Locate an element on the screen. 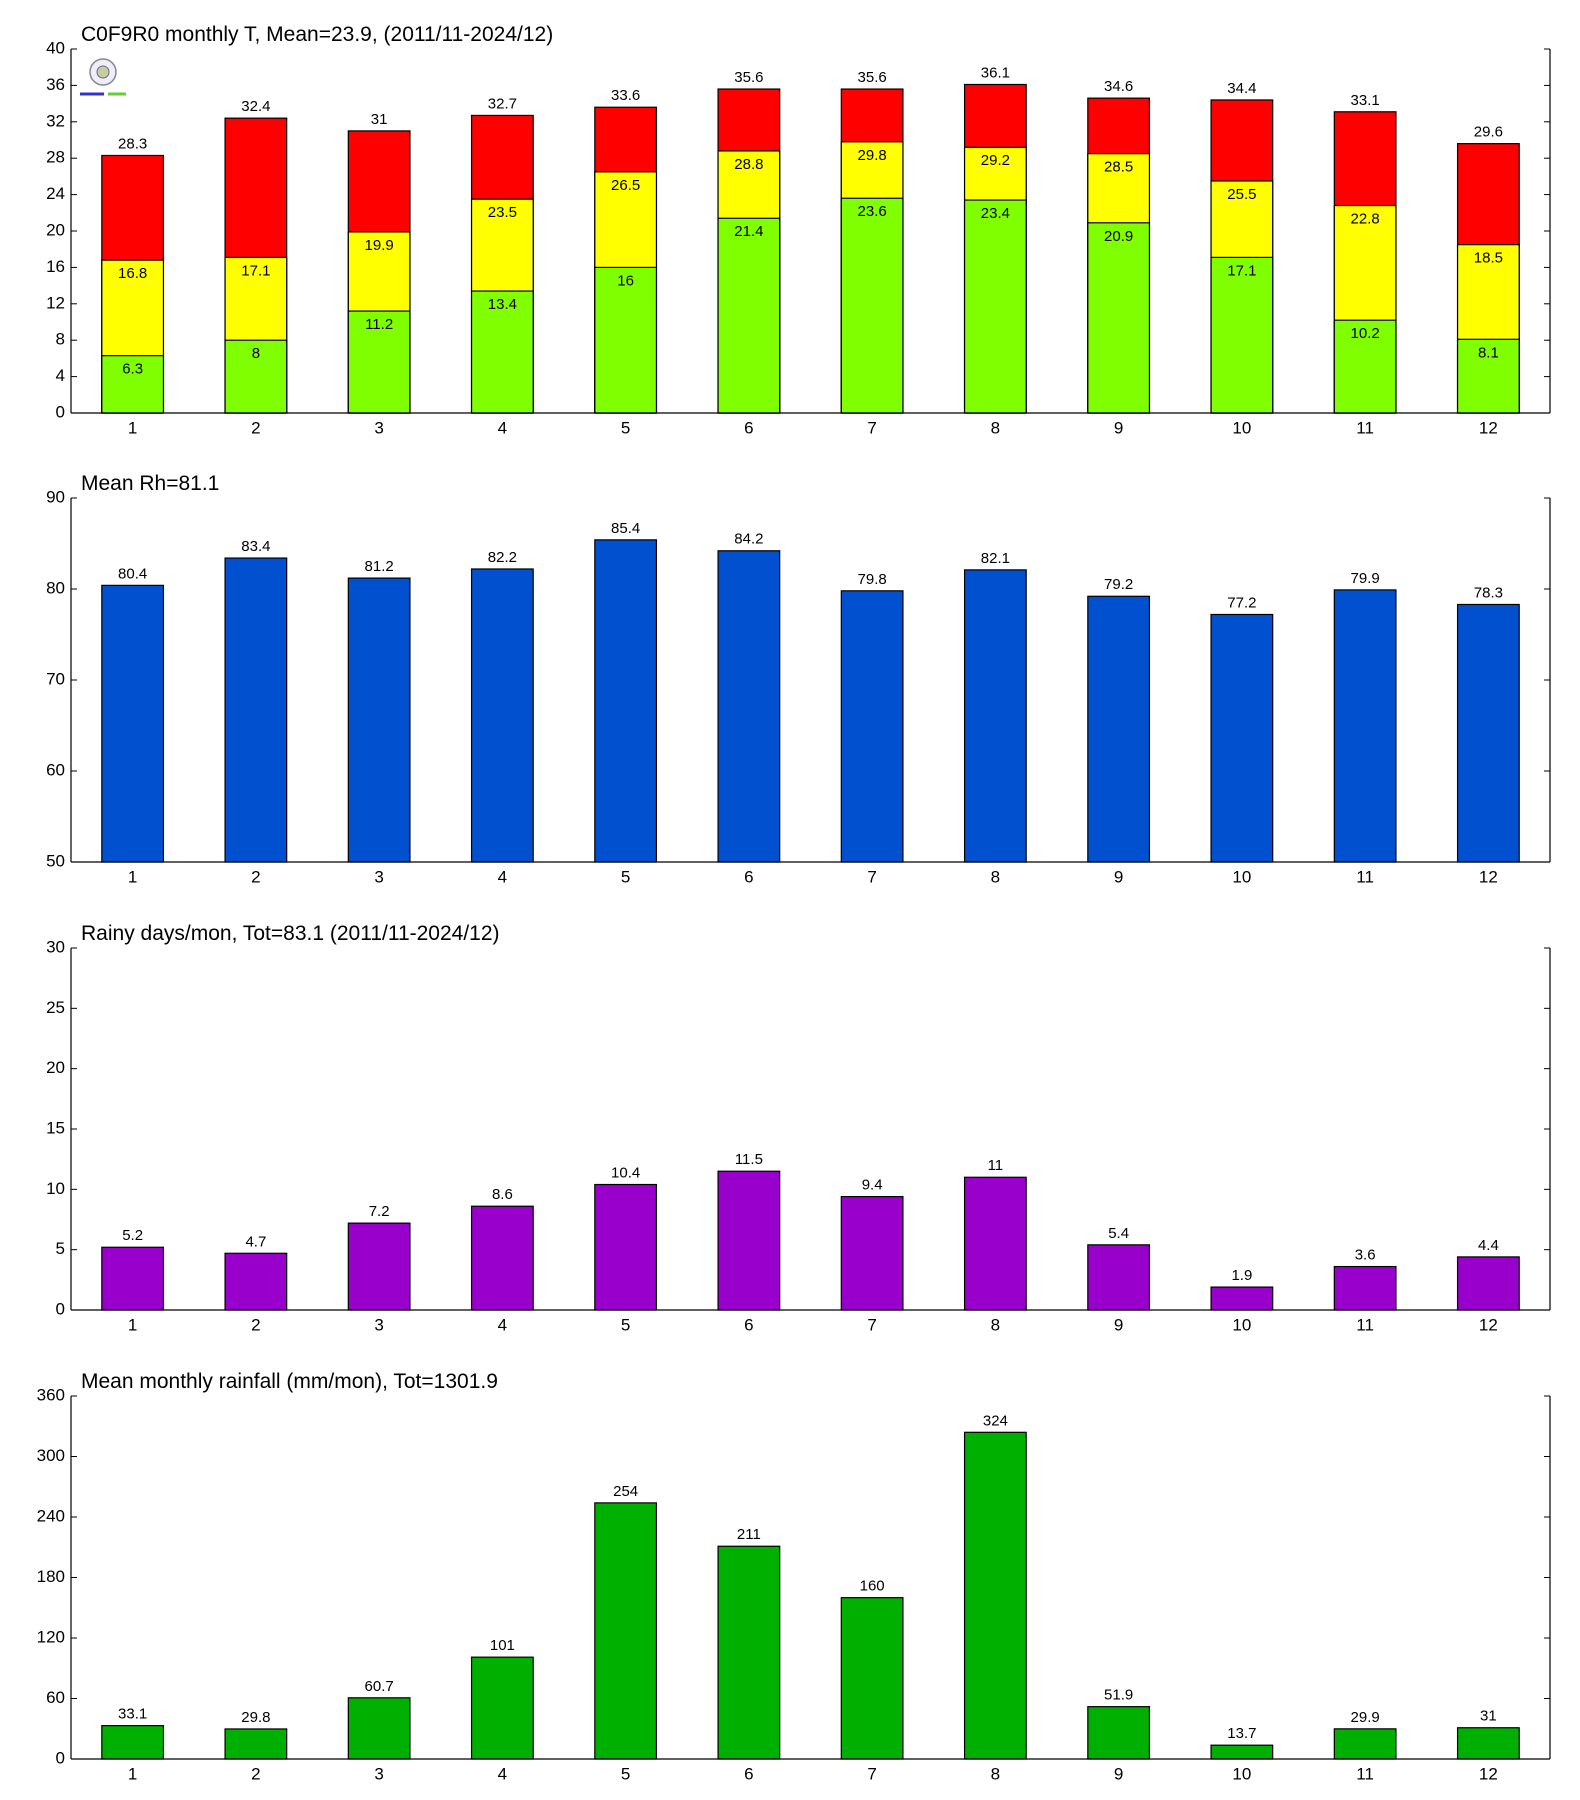 The image size is (1580, 1800). value-label: 79.9 is located at coordinates (1365, 578).